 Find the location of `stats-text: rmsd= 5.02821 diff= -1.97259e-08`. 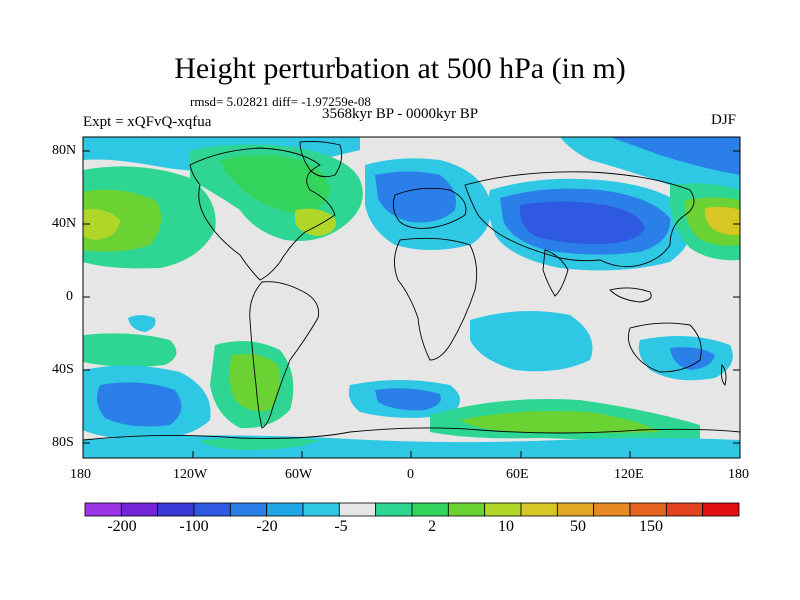

stats-text: rmsd= 5.02821 diff= -1.97259e-08 is located at coordinates (280, 101).